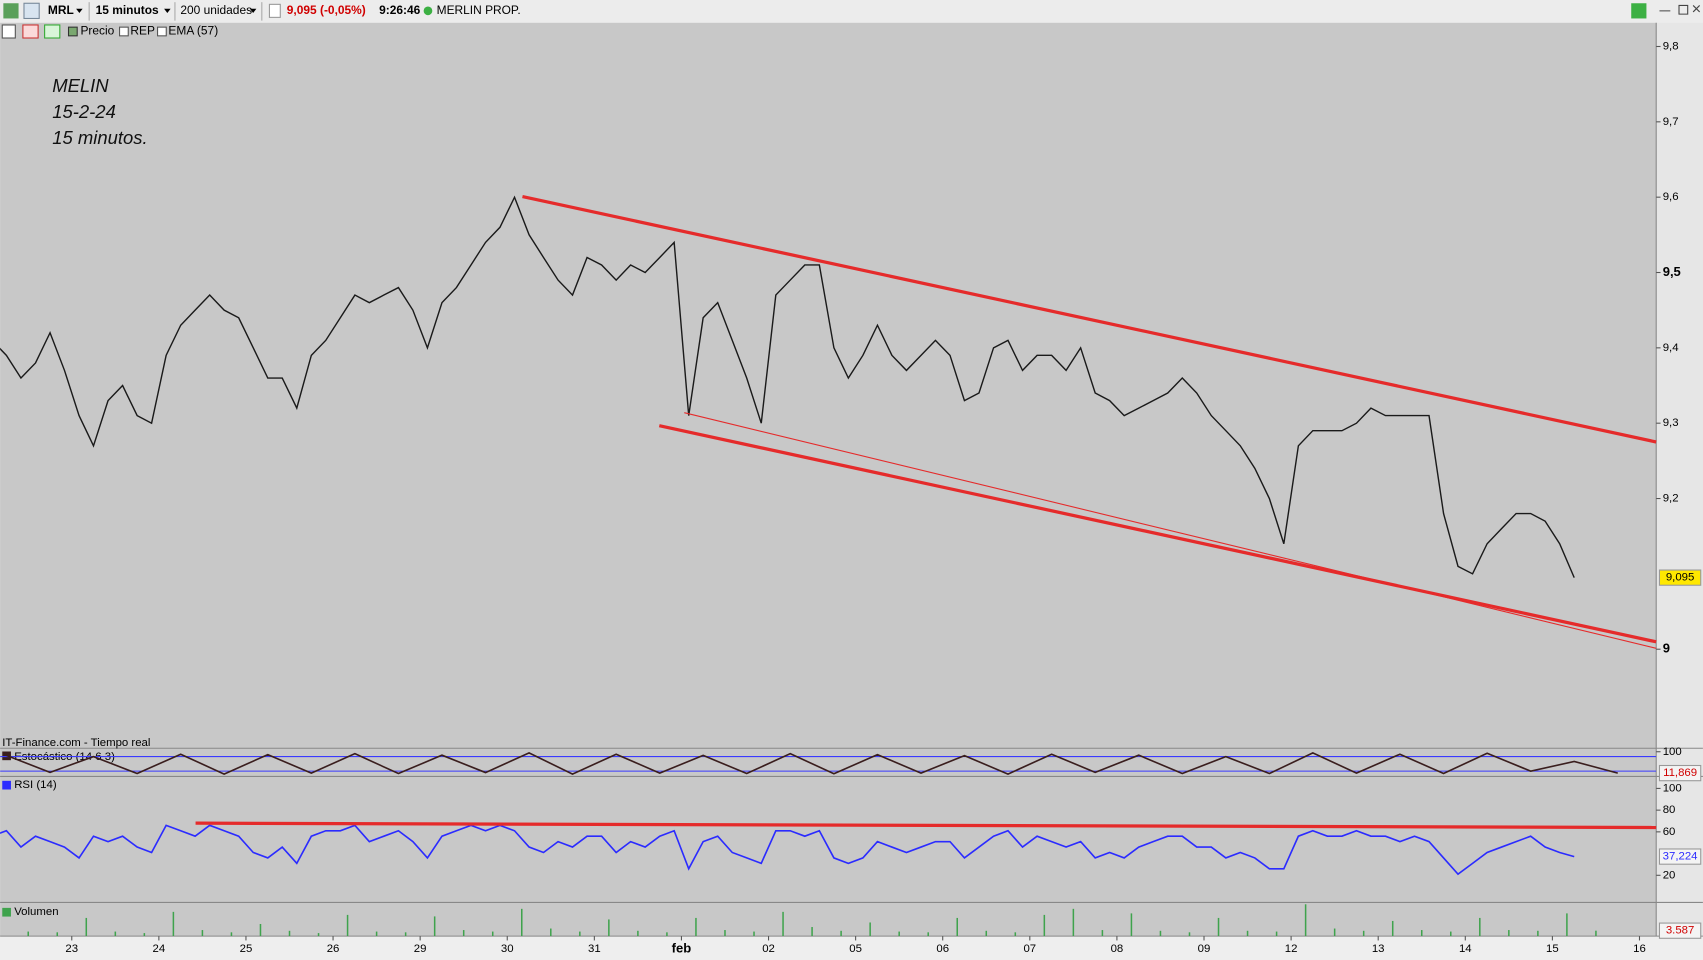  I want to click on symbol: MRL, so click(61, 10).